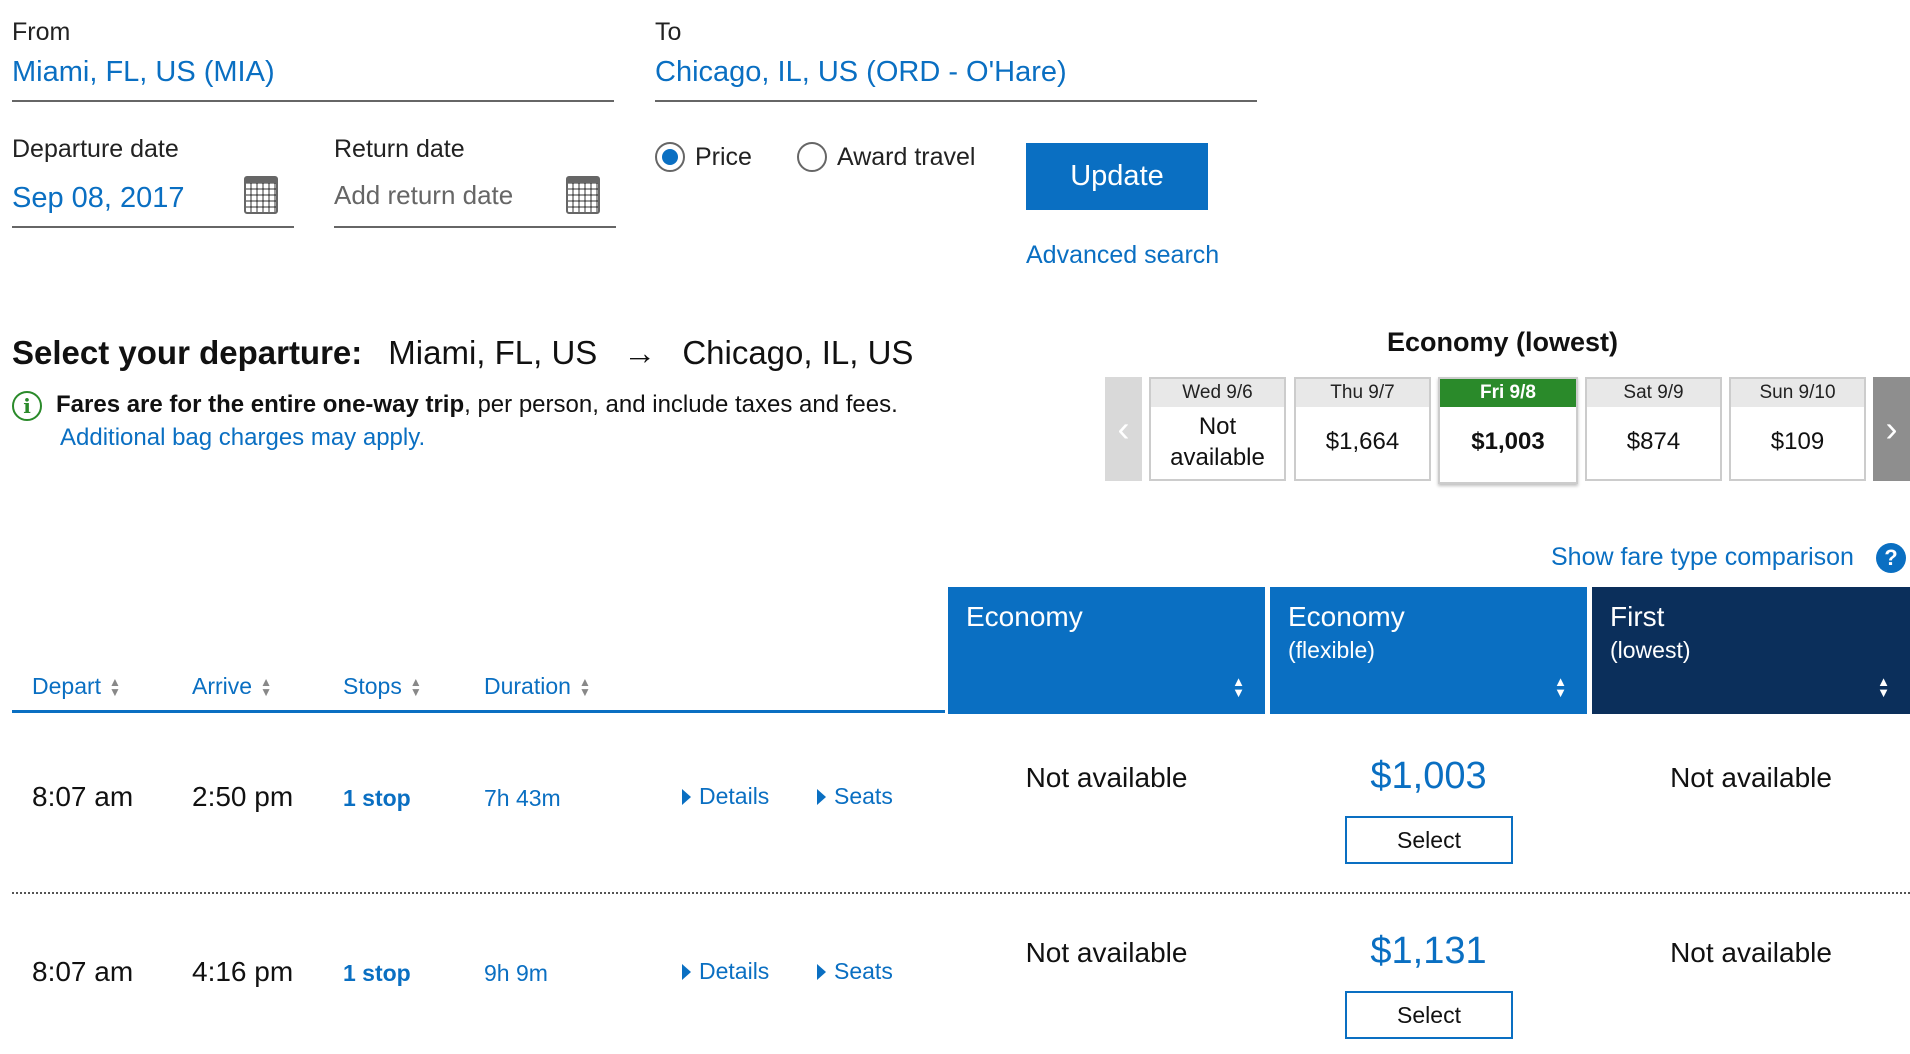 Image resolution: width=1910 pixels, height=1054 pixels. Describe the element at coordinates (260, 404) in the screenshot. I see `fares-note-bold: Fares are for the entire one-way trip` at that location.